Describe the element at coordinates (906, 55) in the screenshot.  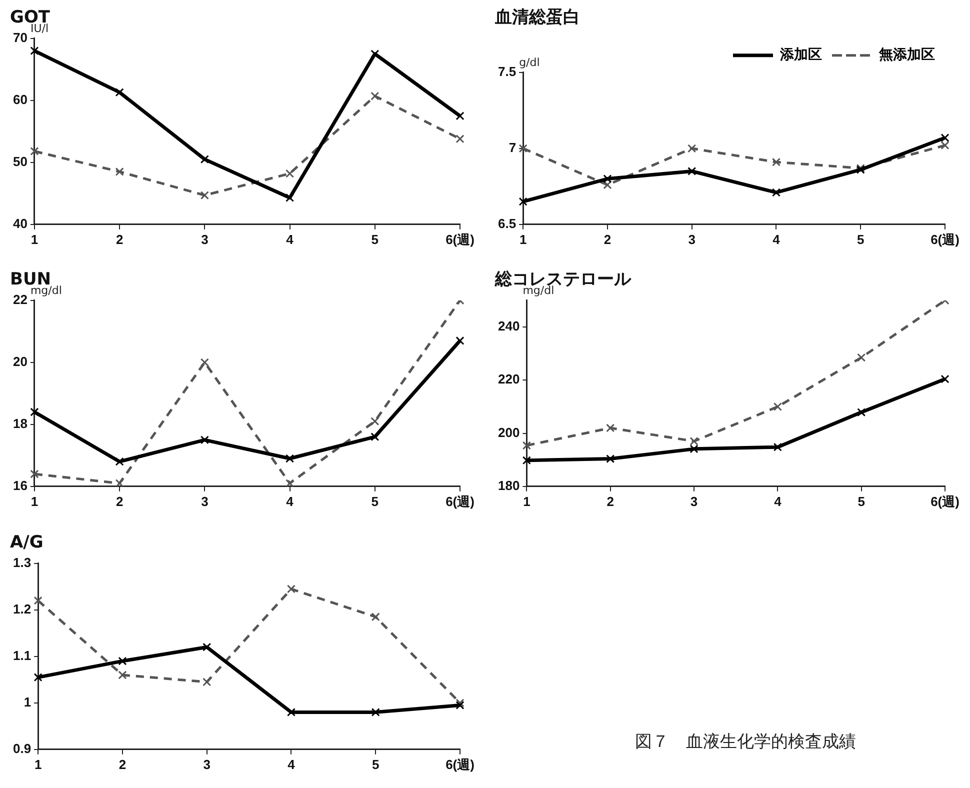
I see `legend-label: 無添加区` at that location.